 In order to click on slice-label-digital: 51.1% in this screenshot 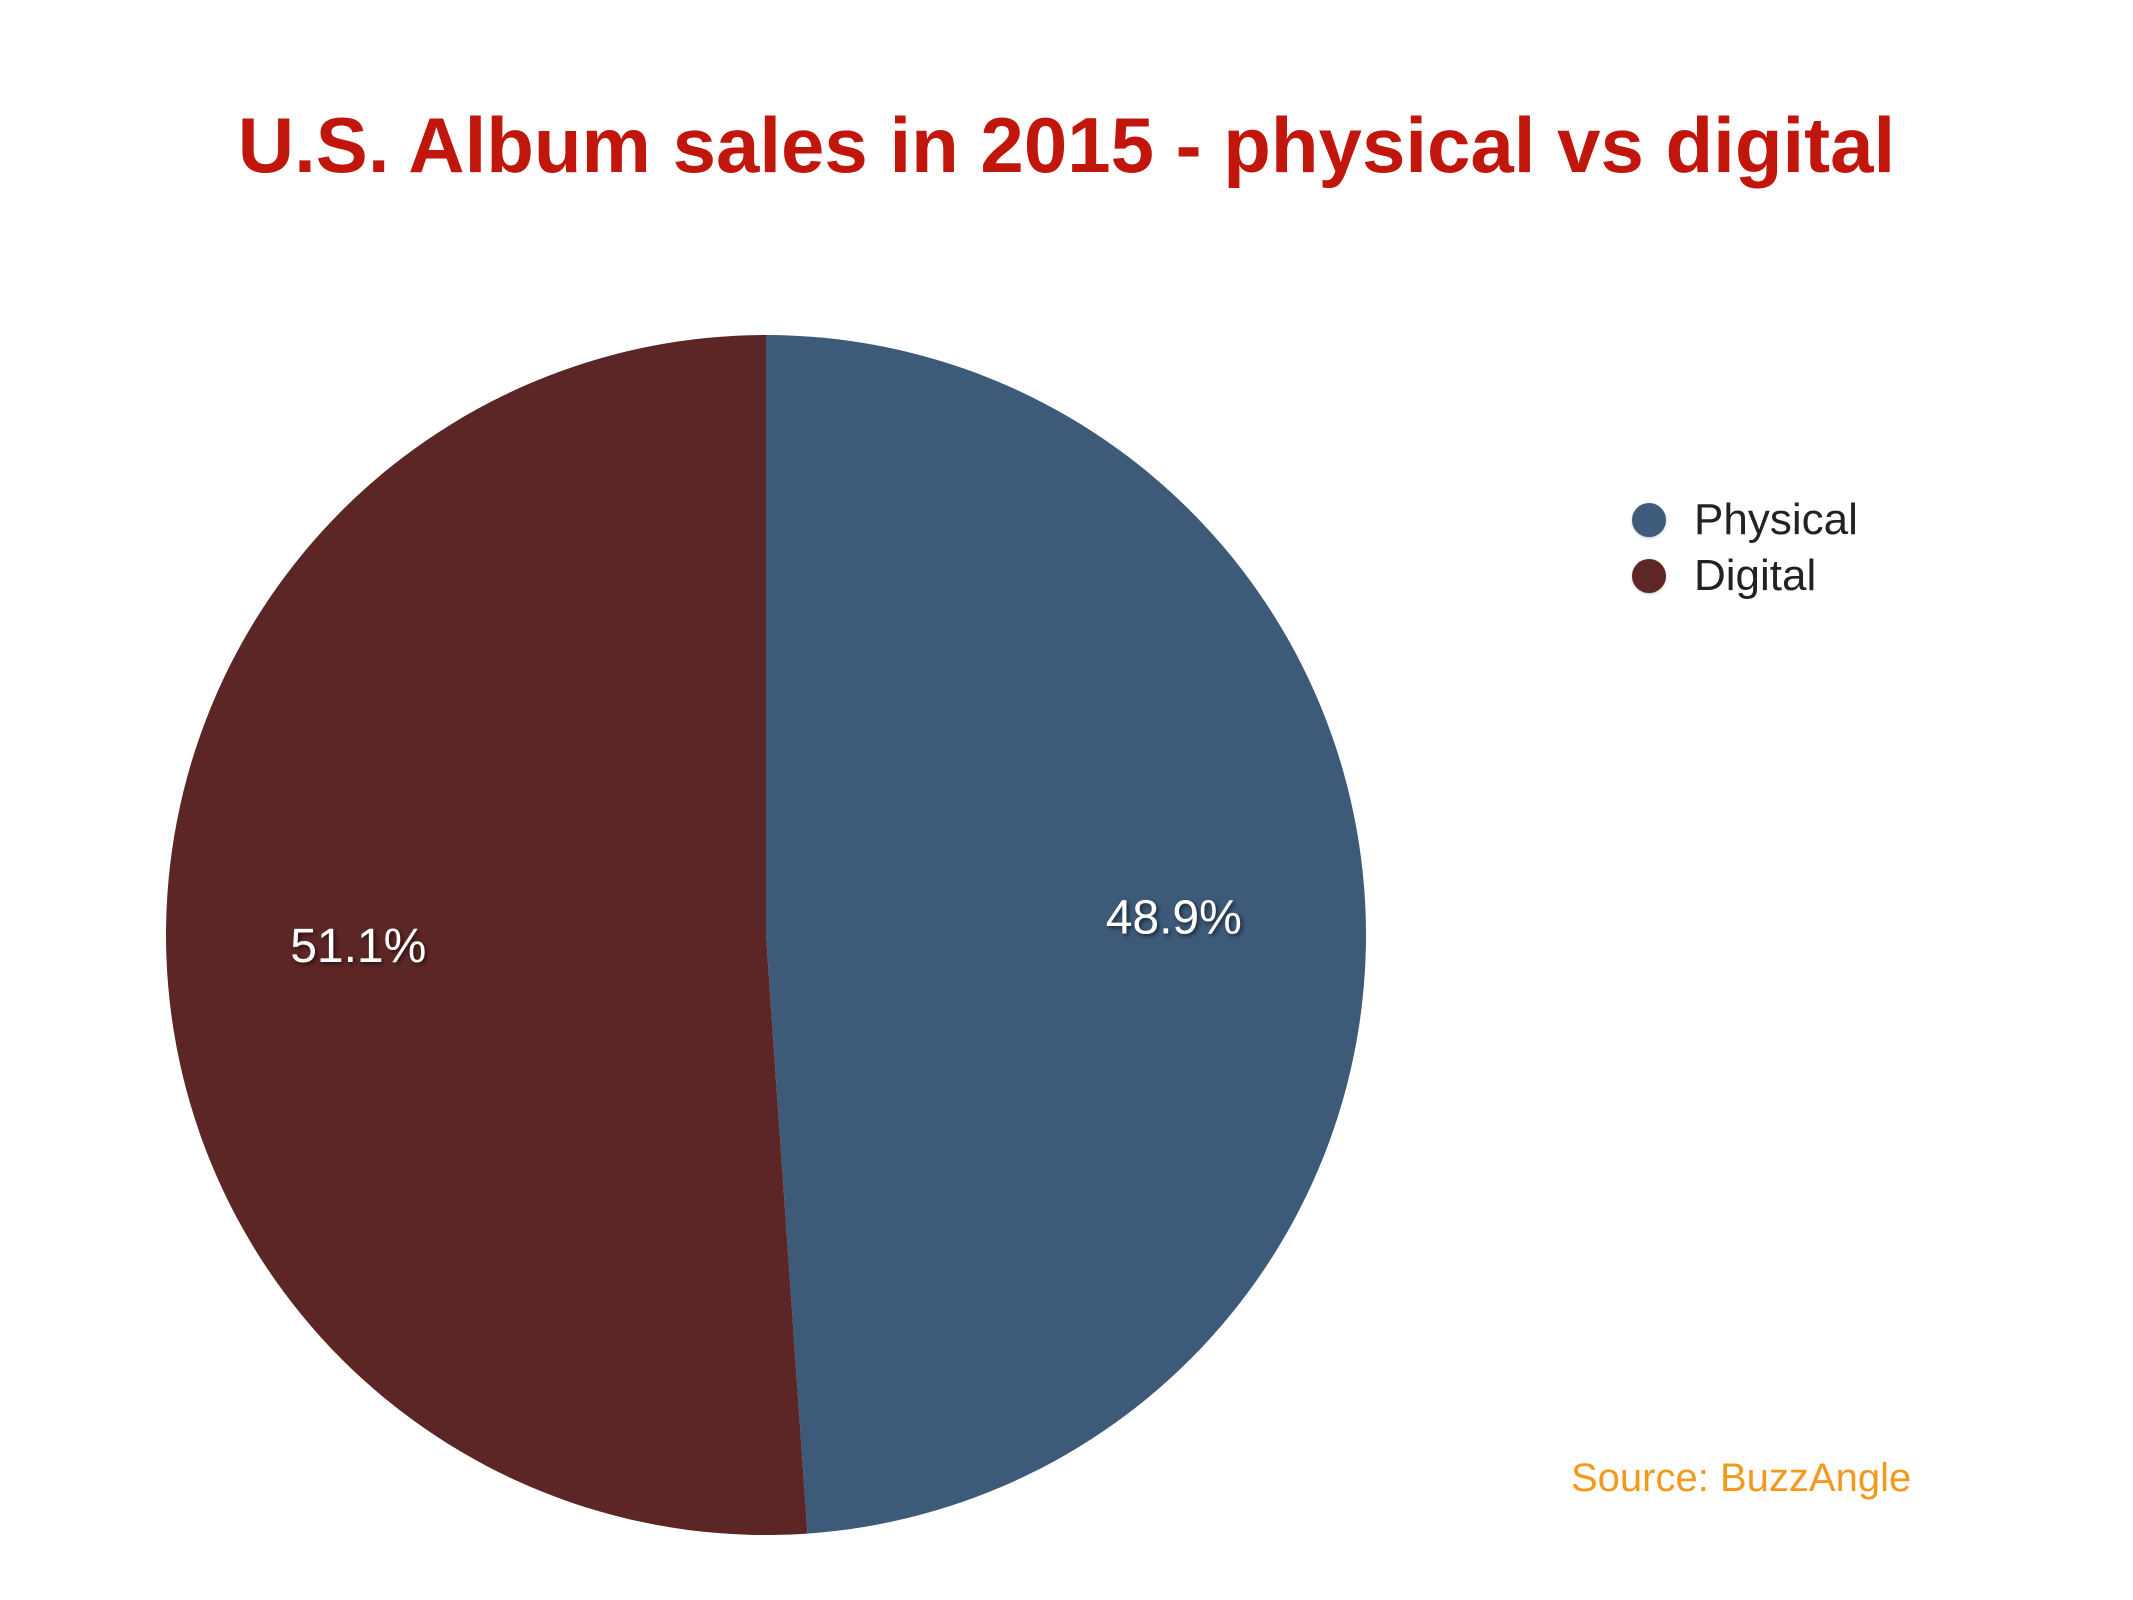, I will do `click(358, 946)`.